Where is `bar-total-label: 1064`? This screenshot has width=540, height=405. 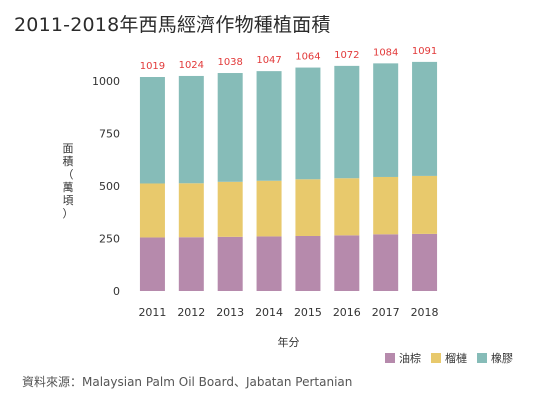 bar-total-label: 1064 is located at coordinates (307, 57).